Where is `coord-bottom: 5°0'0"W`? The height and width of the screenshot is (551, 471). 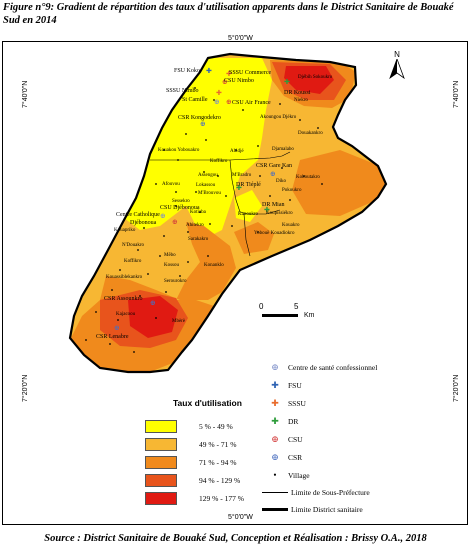
coord-bottom: 5°0'0"W is located at coordinates (240, 517).